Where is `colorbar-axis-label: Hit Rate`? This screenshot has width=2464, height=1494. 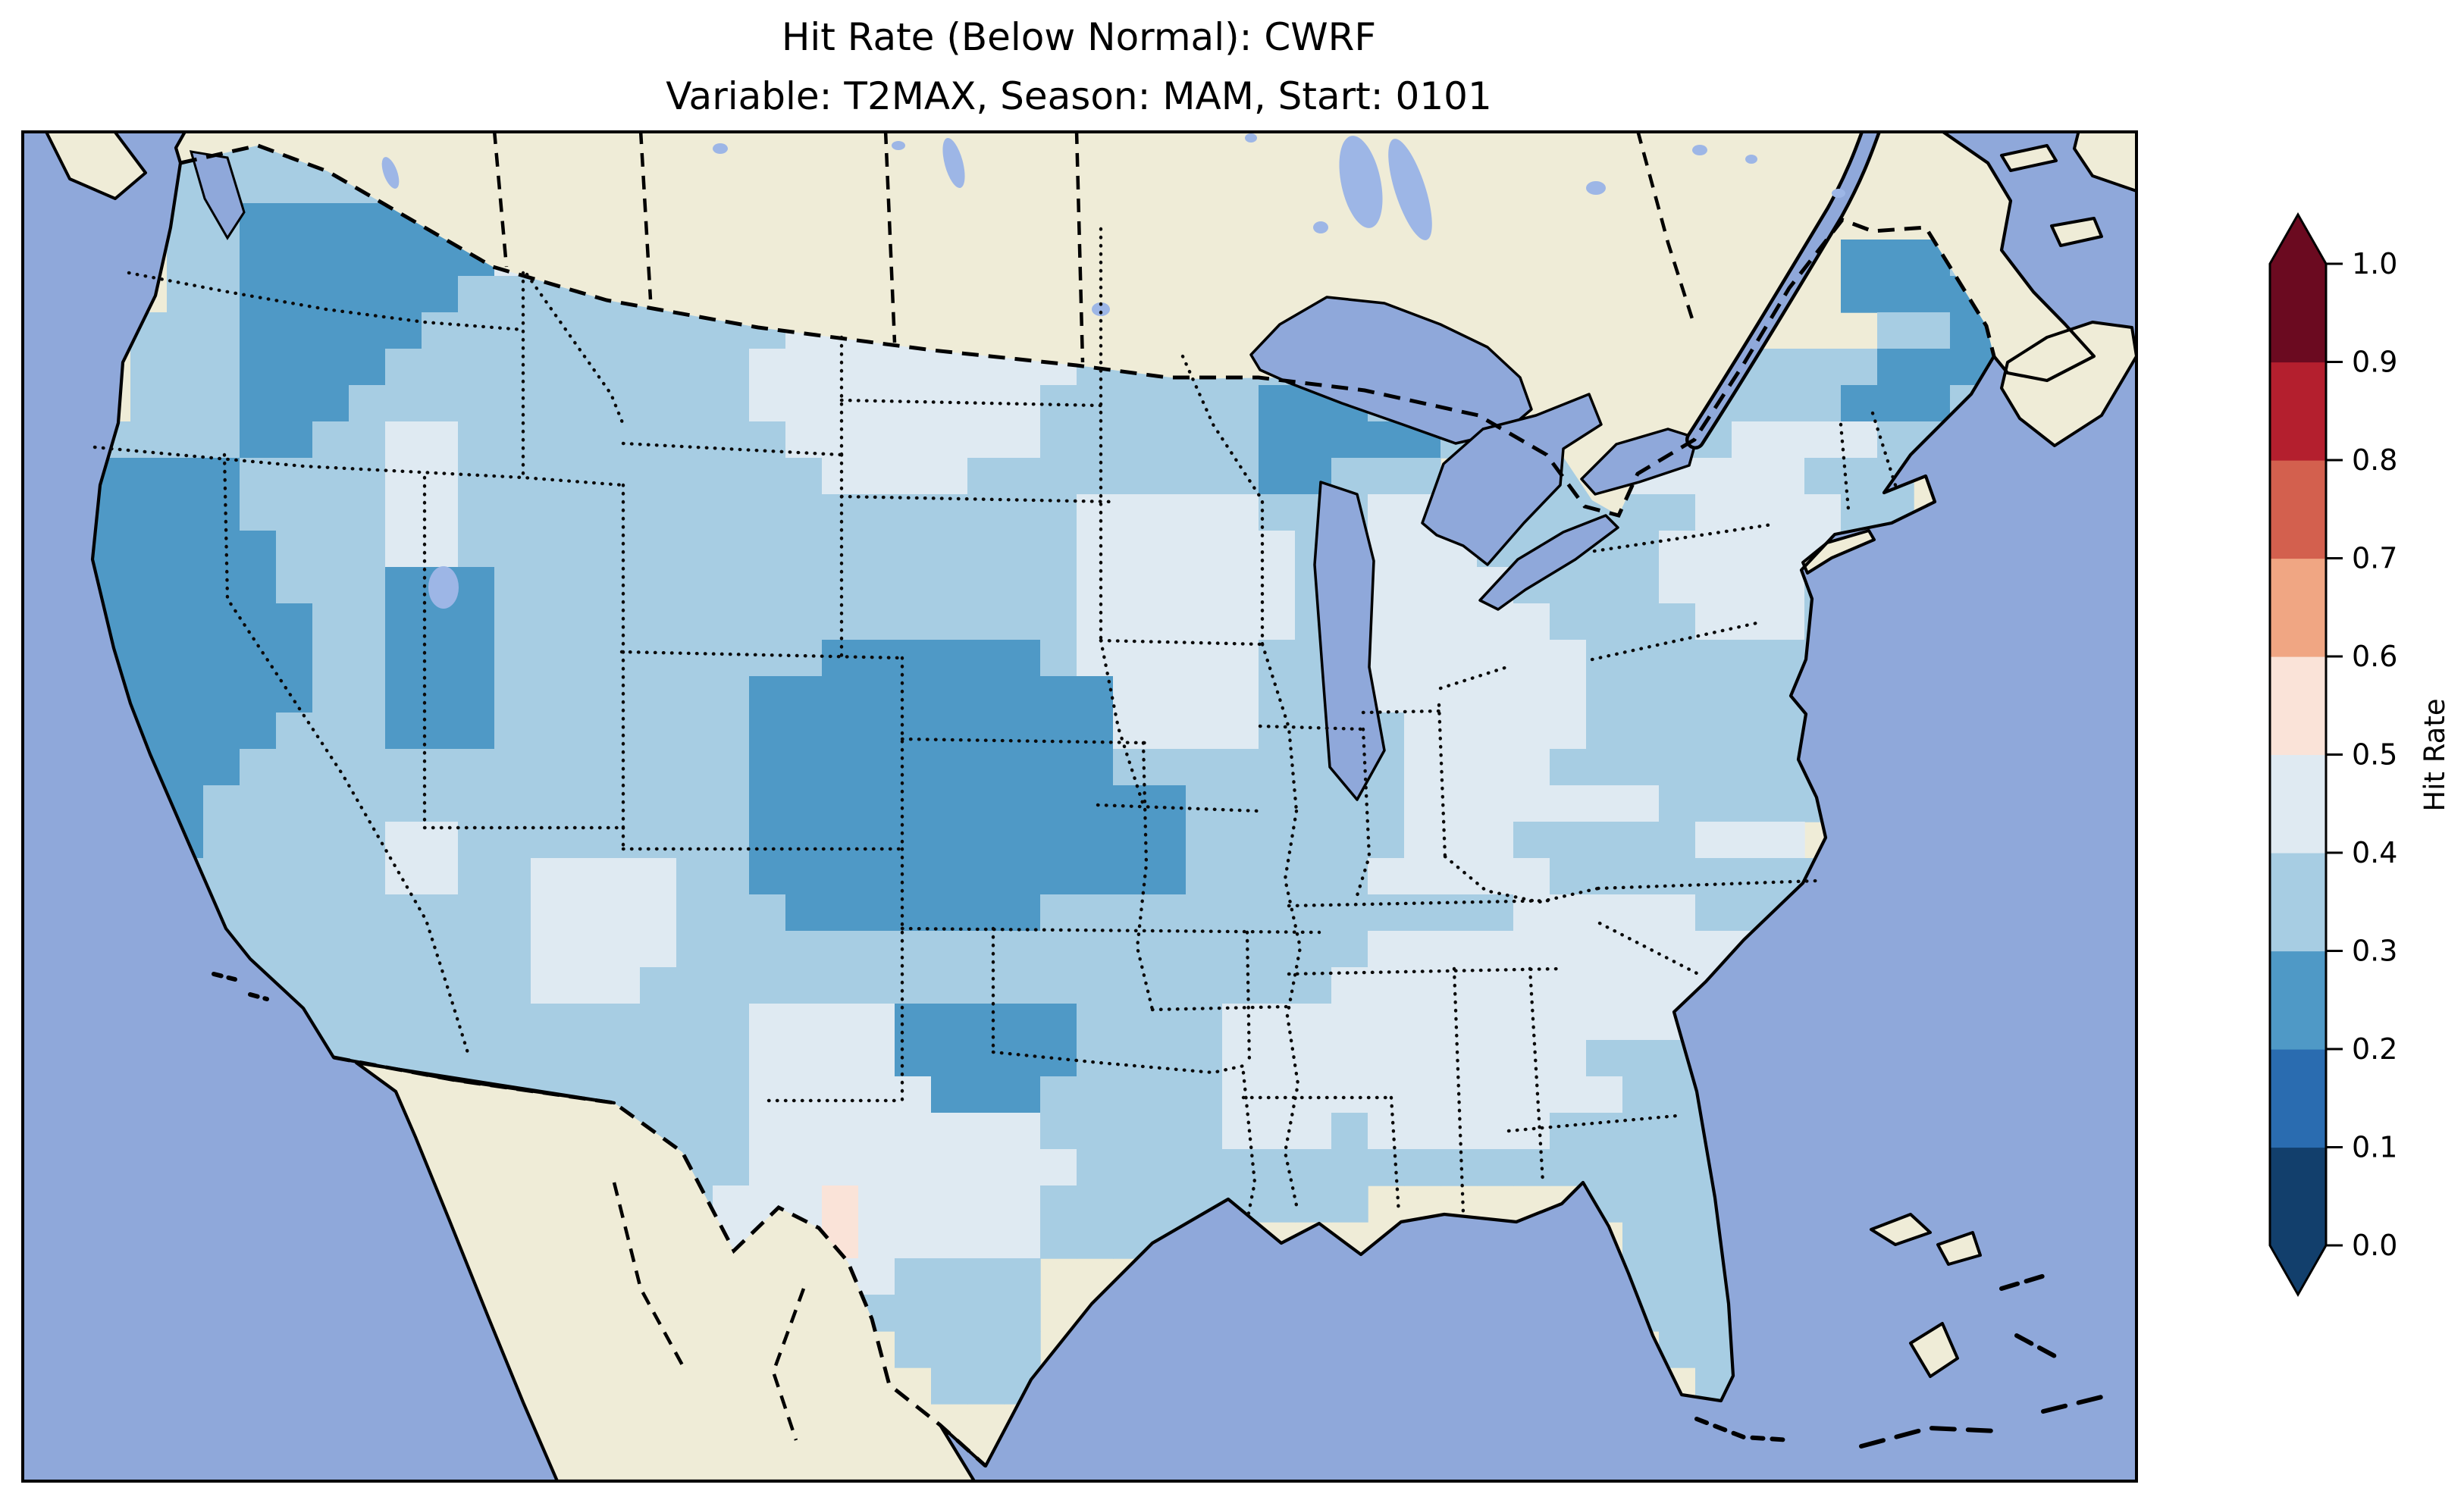 colorbar-axis-label: Hit Rate is located at coordinates (2435, 754).